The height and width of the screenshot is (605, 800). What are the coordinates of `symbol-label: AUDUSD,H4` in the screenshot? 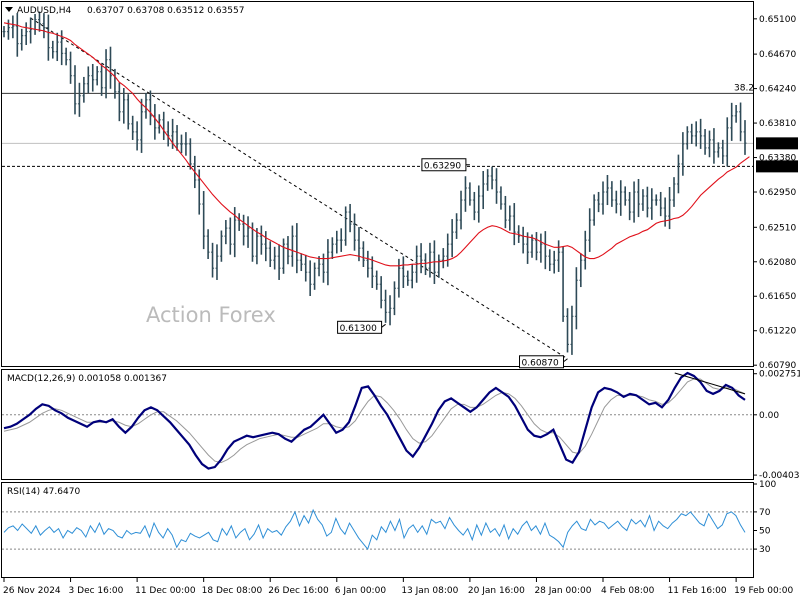 It's located at (44, 11).